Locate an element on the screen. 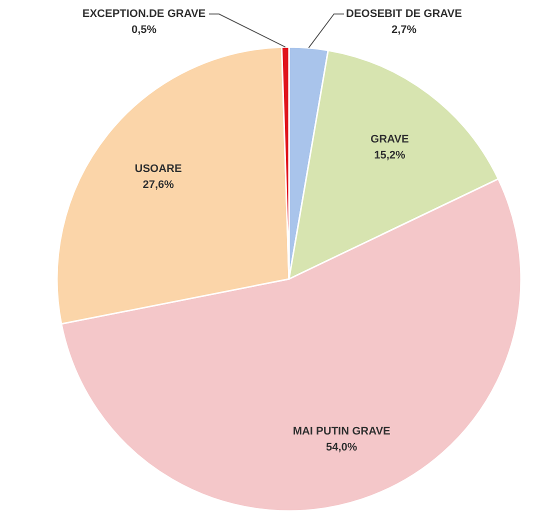 The height and width of the screenshot is (512, 553). data-label: 54,0% is located at coordinates (342, 448).